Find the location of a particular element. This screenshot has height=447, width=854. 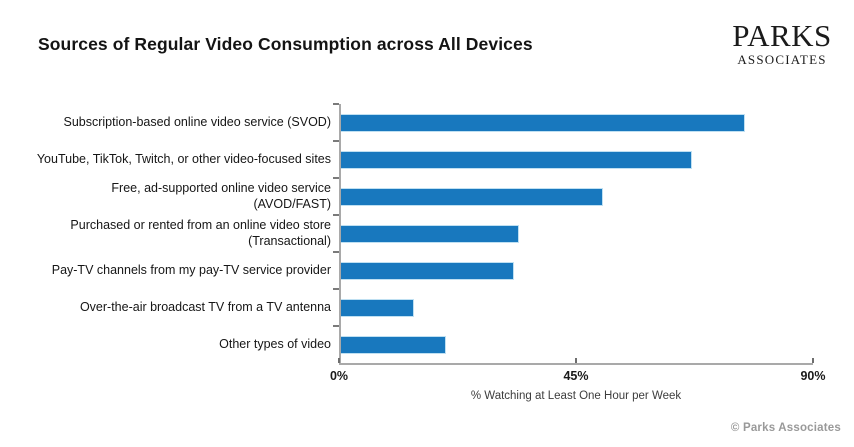

category-label: Other types of video is located at coordinates (275, 343).